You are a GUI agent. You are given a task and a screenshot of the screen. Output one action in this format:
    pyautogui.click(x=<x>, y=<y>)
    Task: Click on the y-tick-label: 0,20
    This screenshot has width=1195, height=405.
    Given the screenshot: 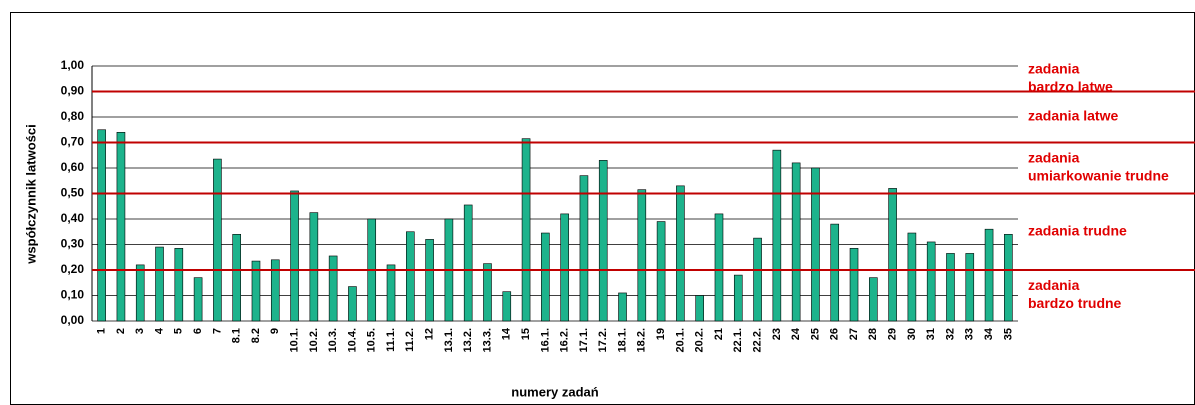 What is the action you would take?
    pyautogui.click(x=73, y=269)
    